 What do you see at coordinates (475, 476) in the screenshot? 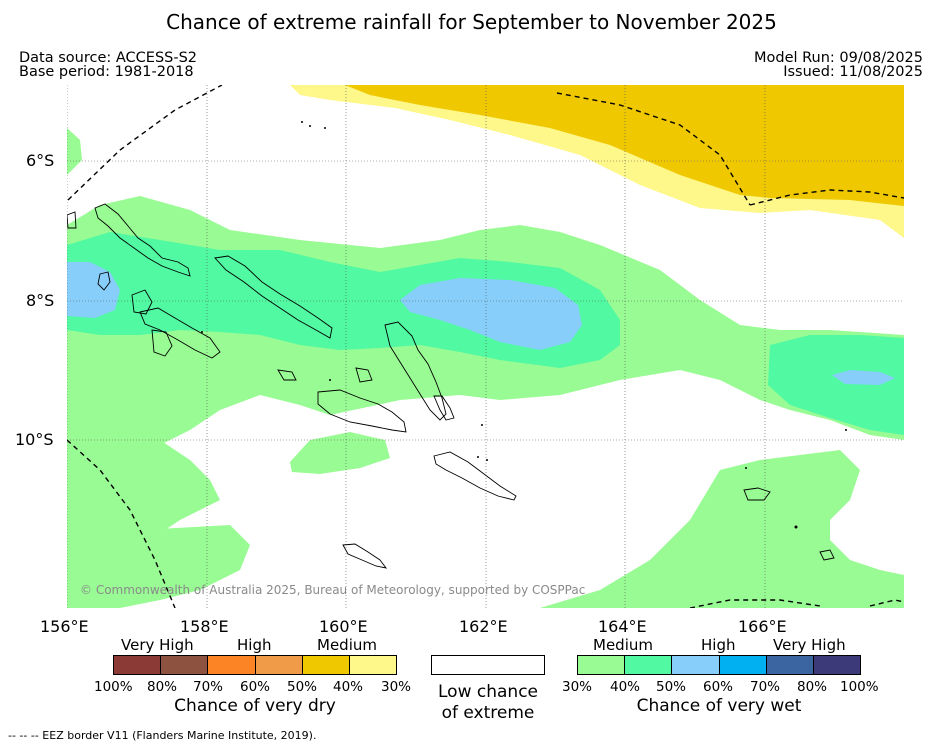
I see `island-makira` at bounding box center [475, 476].